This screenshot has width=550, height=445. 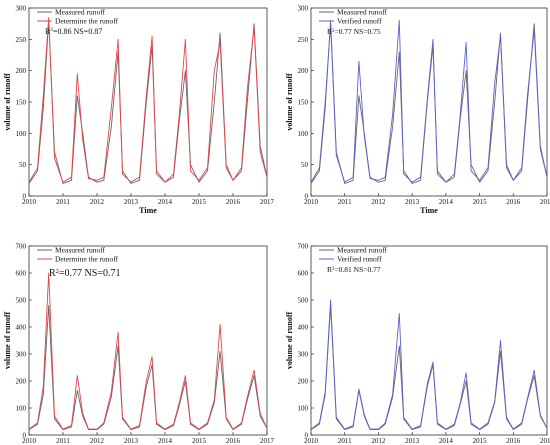 I want to click on fit-statistics: R2=0.81 NS=0.77, so click(x=354, y=269).